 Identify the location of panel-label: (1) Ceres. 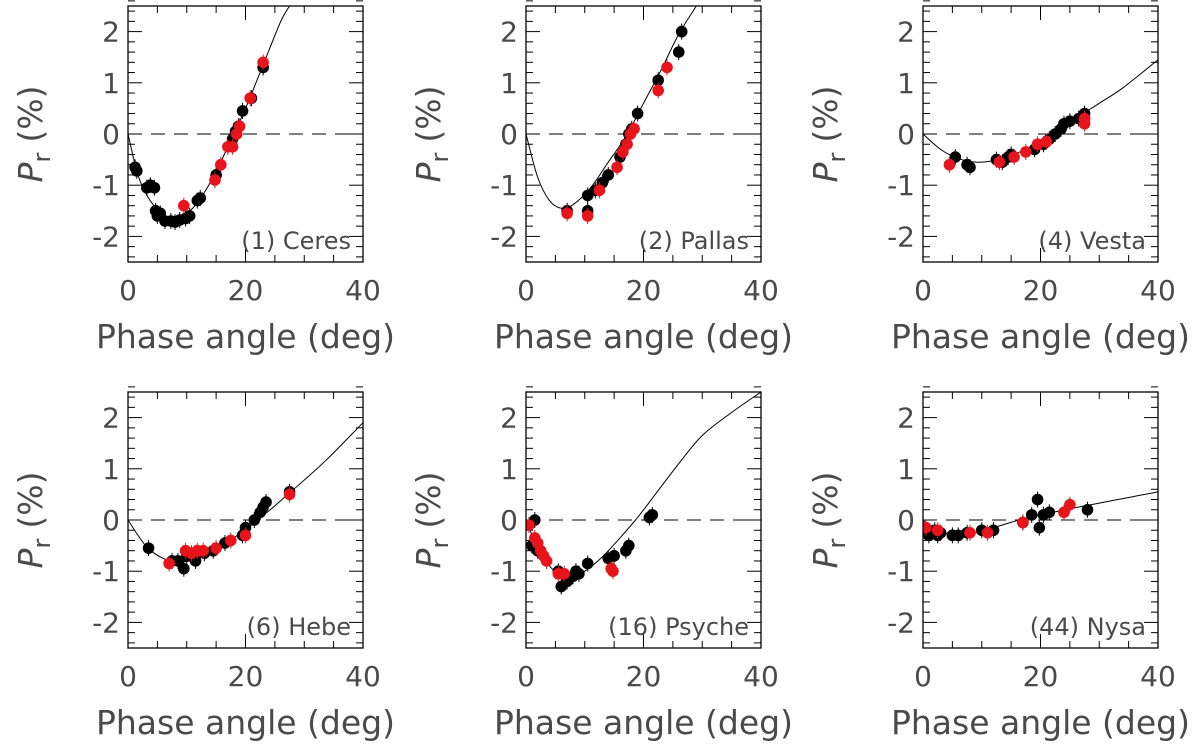
(296, 241).